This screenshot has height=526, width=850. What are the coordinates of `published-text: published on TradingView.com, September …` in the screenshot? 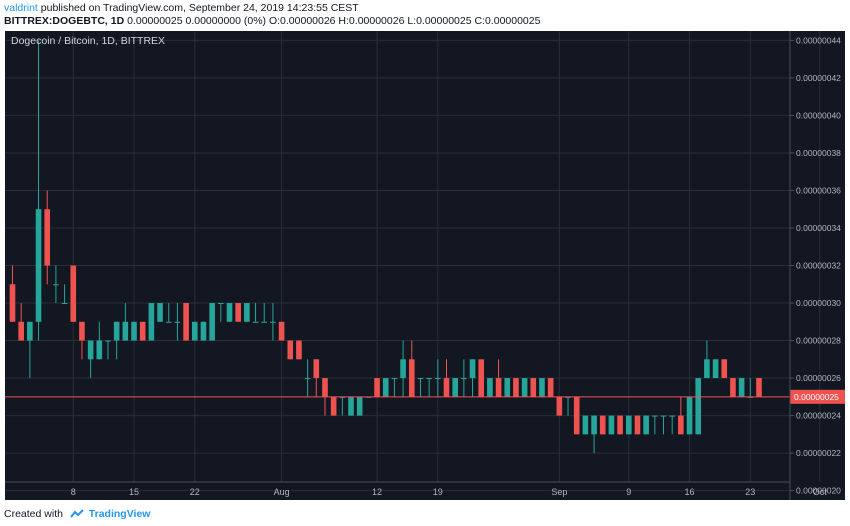 It's located at (199, 8).